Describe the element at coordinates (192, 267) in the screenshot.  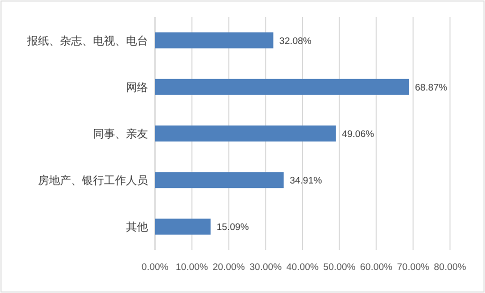
I see `x-tick-label: 10.00%` at that location.